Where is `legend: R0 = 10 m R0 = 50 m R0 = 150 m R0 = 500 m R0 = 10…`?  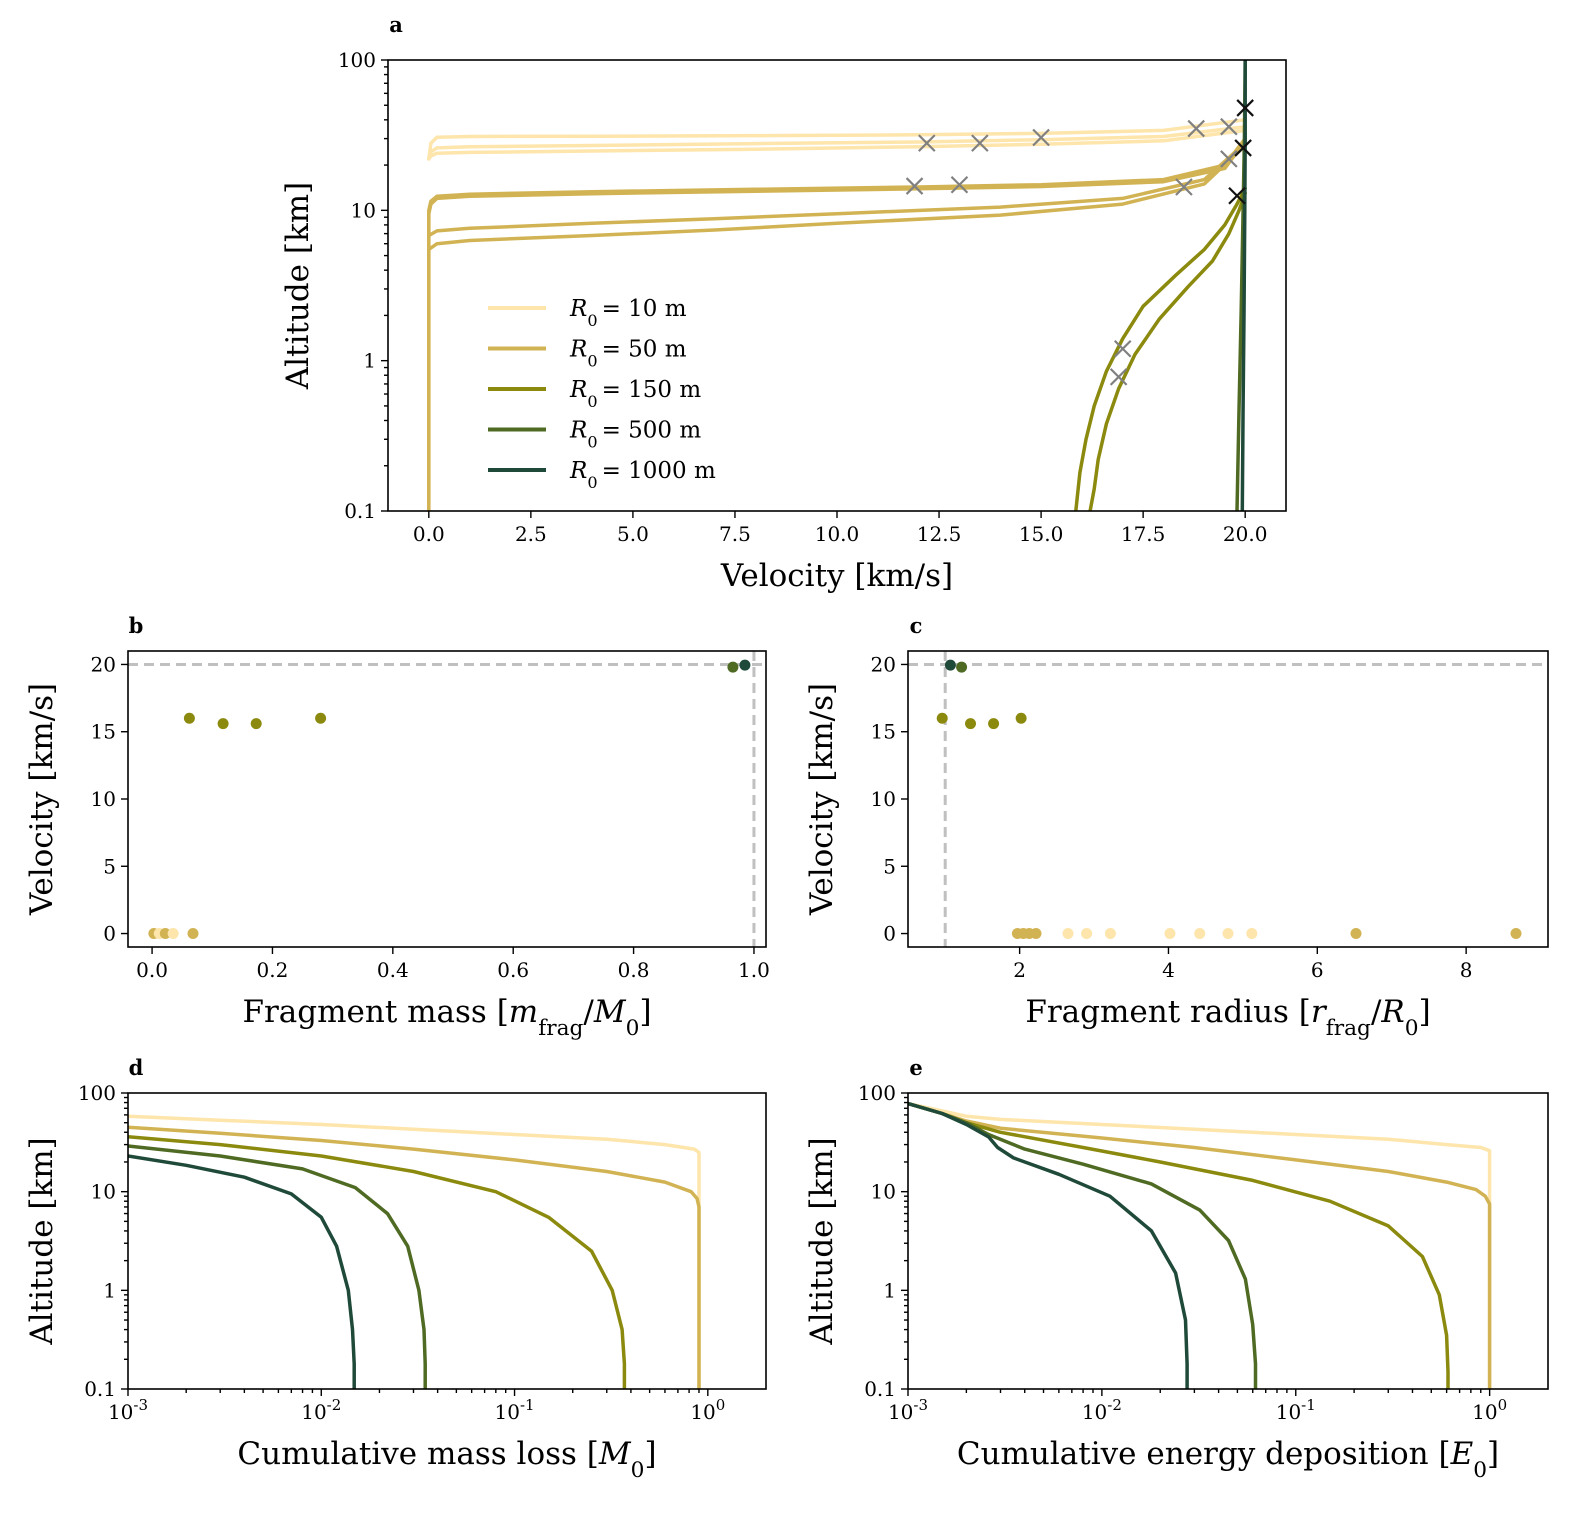
legend: R0 = 10 m R0 = 50 m R0 = 150 m R0 = 500 m R0 = 10… is located at coordinates (602, 394).